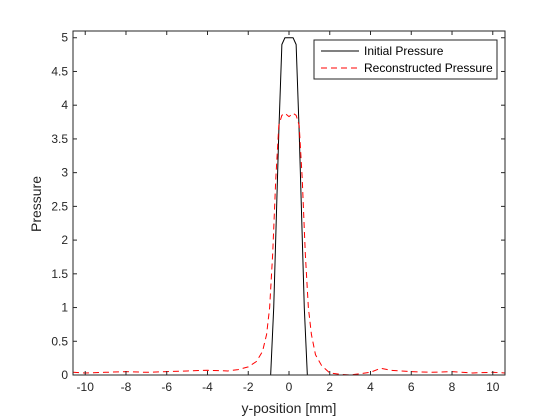  I want to click on y-tick-label: 2, so click(64, 240).